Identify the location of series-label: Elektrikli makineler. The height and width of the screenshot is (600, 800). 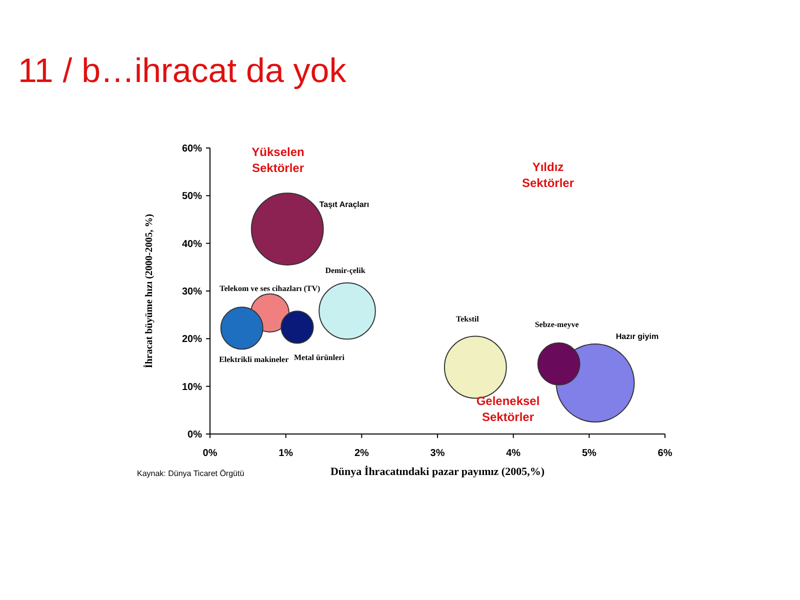
(254, 359).